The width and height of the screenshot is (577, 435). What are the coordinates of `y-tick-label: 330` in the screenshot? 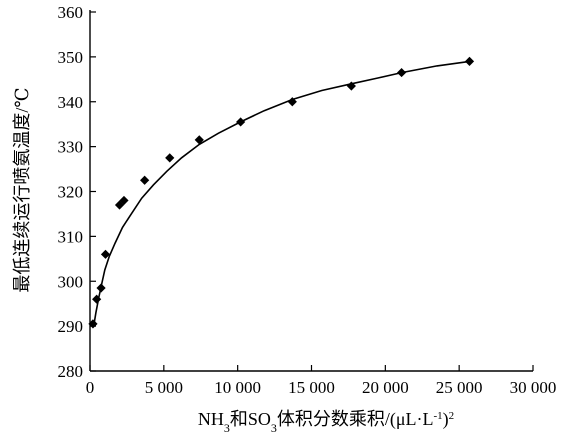 It's located at (71, 147).